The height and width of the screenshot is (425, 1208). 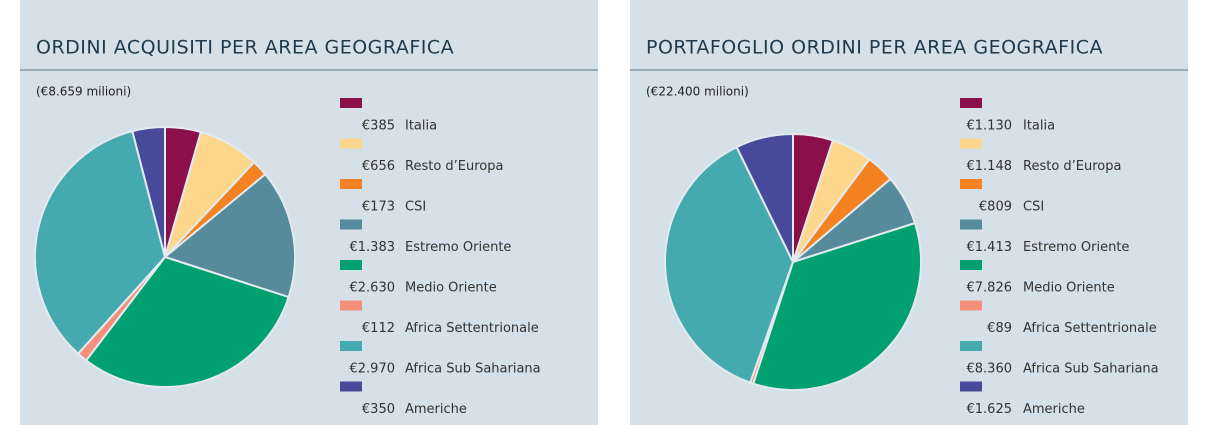 What do you see at coordinates (990, 166) in the screenshot?
I see `value-label: €1.148` at bounding box center [990, 166].